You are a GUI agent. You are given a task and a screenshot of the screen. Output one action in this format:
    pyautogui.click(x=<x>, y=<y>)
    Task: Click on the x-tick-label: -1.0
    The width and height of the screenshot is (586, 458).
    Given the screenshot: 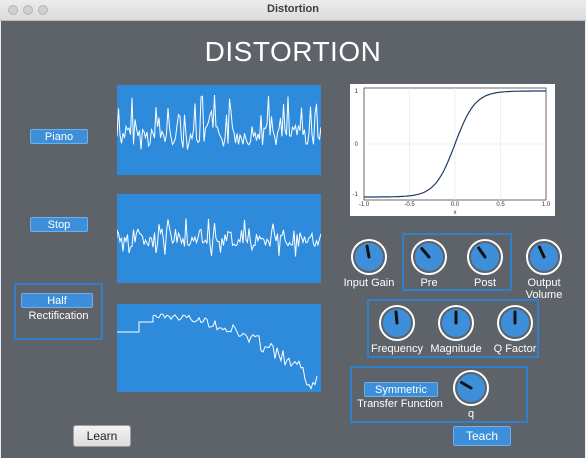 What is the action you would take?
    pyautogui.click(x=364, y=205)
    